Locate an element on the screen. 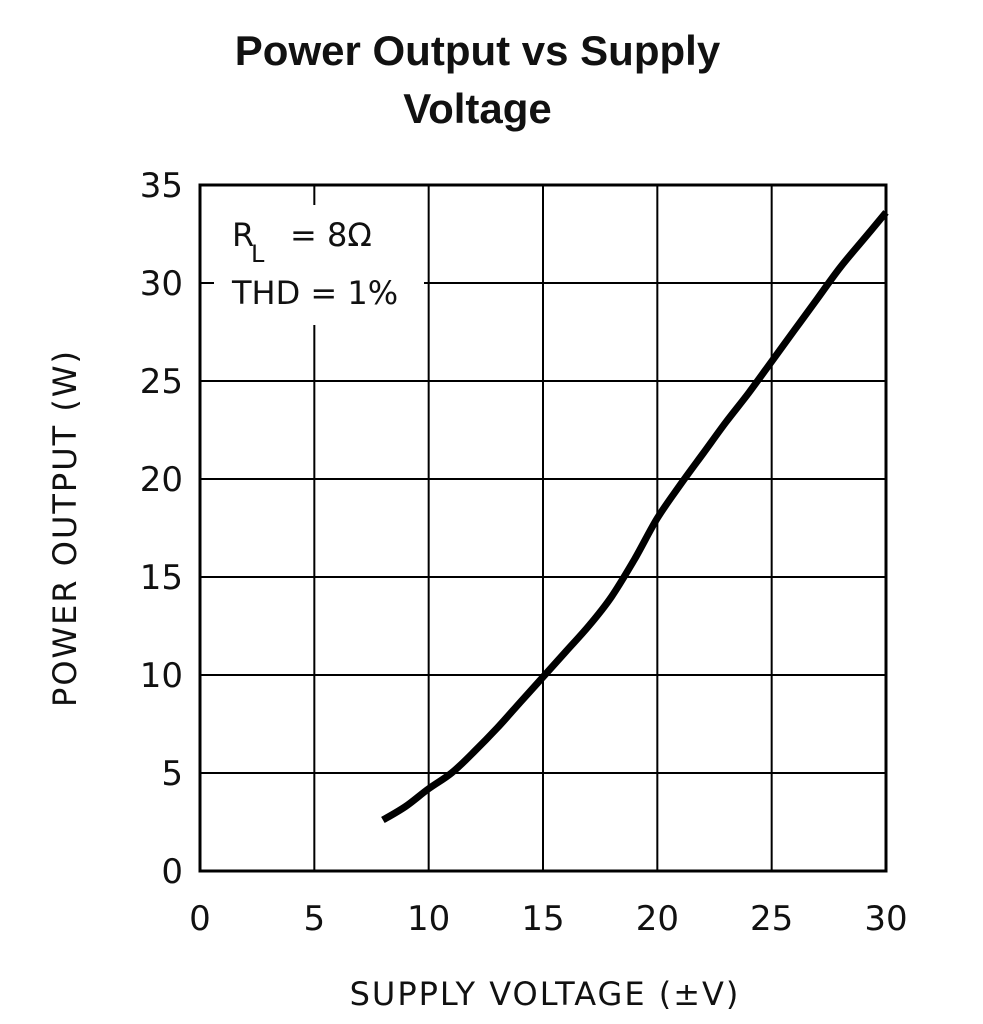 This screenshot has width=983, height=1024. legend-box is located at coordinates (319, 265).